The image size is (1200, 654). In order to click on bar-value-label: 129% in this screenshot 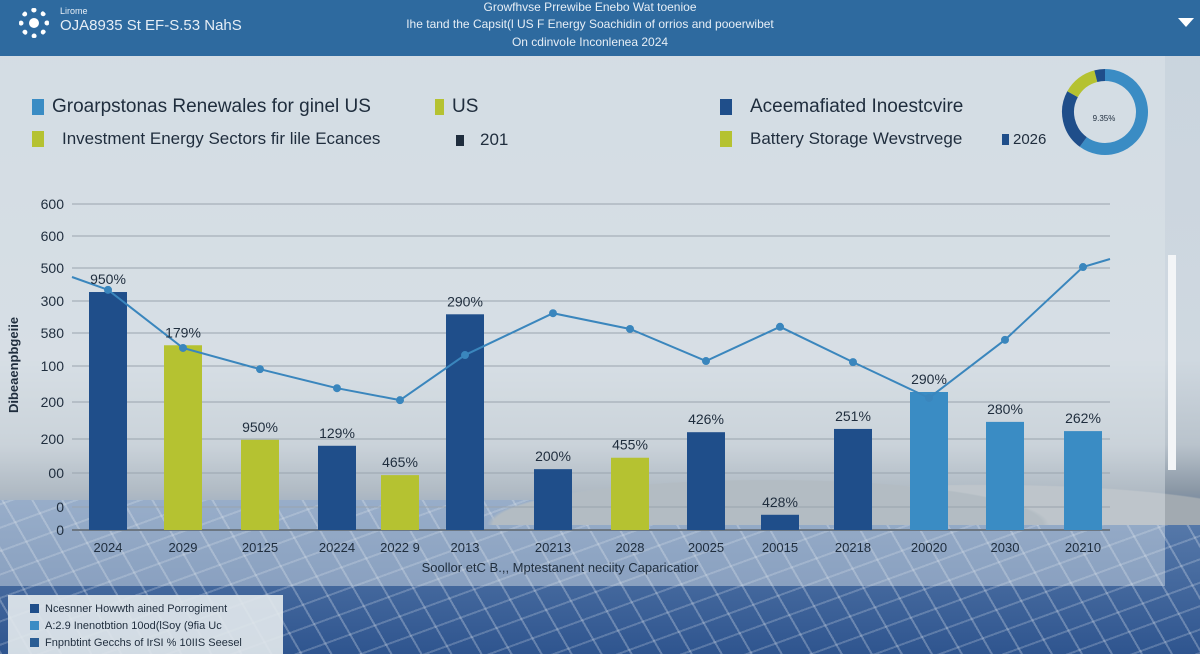, I will do `click(337, 433)`.